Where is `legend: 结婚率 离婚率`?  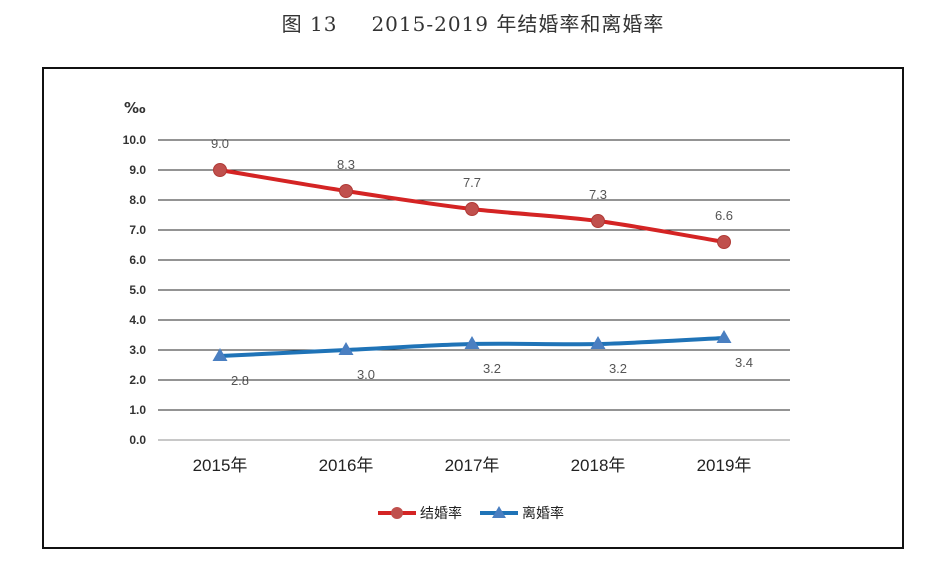
legend: 结婚率 离婚率 is located at coordinates (471, 513).